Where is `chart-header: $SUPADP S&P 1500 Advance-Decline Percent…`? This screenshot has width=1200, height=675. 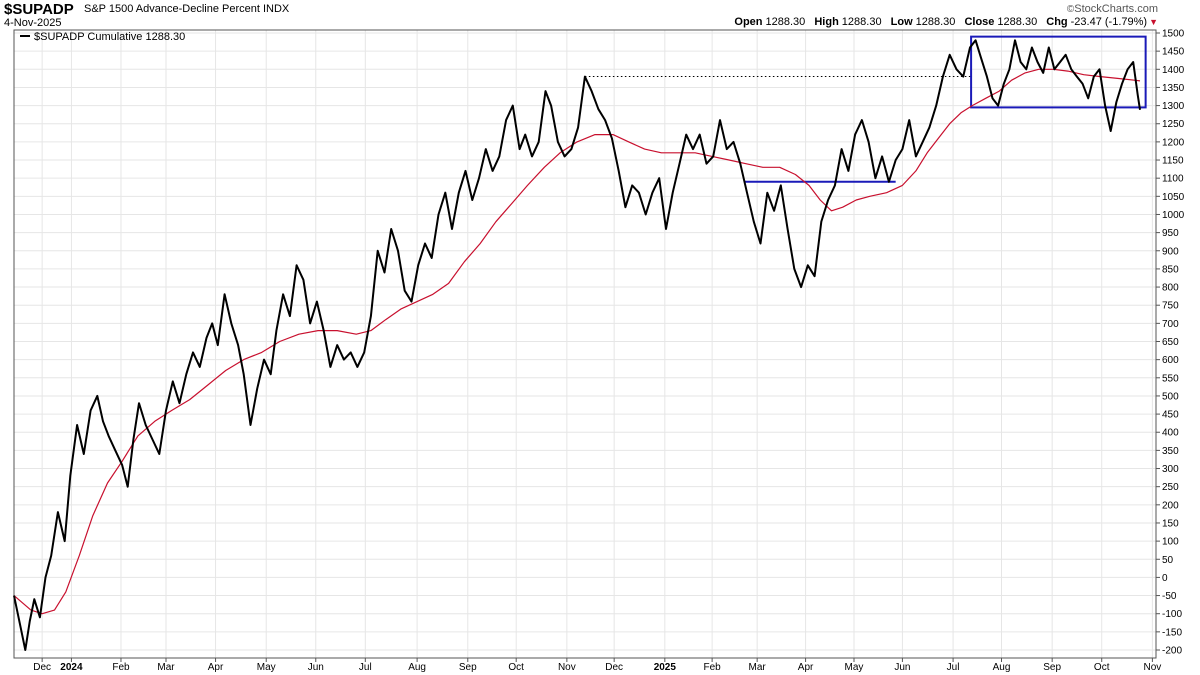 chart-header: $SUPADP S&P 1500 Advance-Decline Percent… is located at coordinates (600, 15).